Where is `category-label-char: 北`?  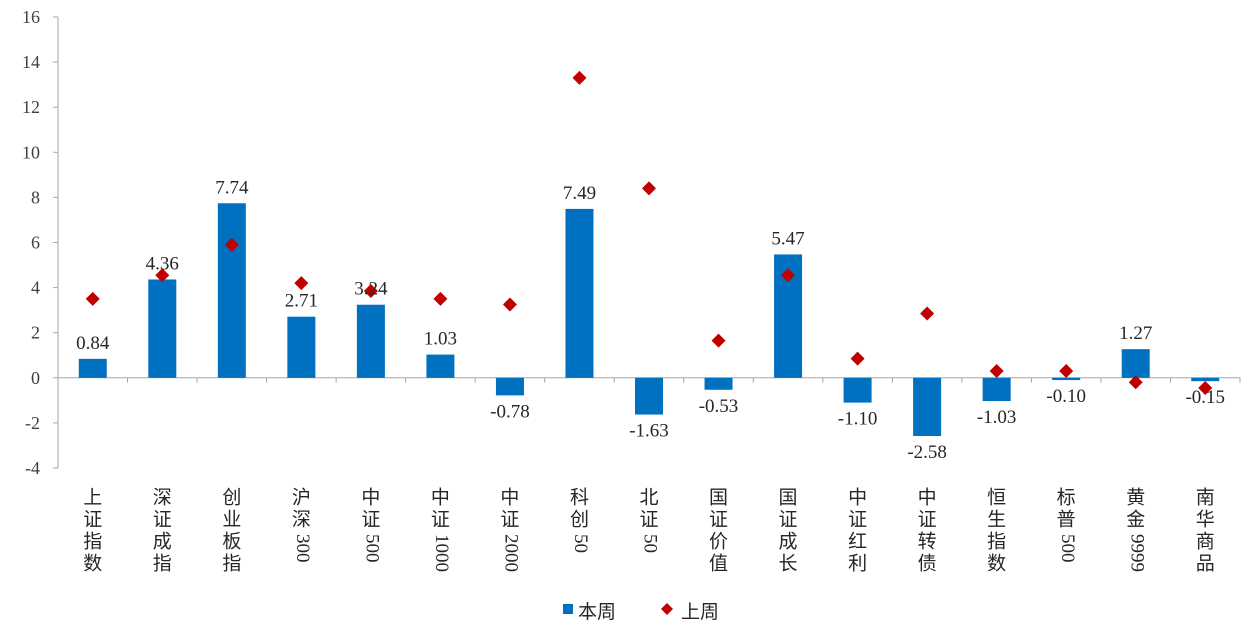
category-label-char: 北 is located at coordinates (648, 497).